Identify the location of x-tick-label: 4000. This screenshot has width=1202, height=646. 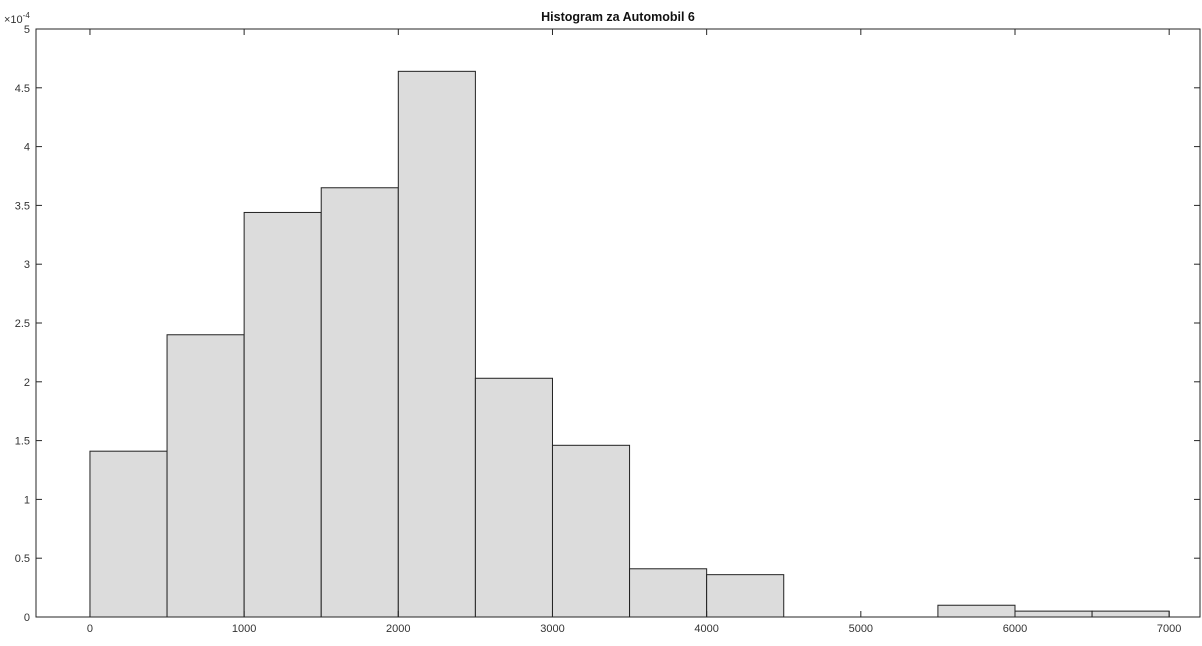
(706, 629).